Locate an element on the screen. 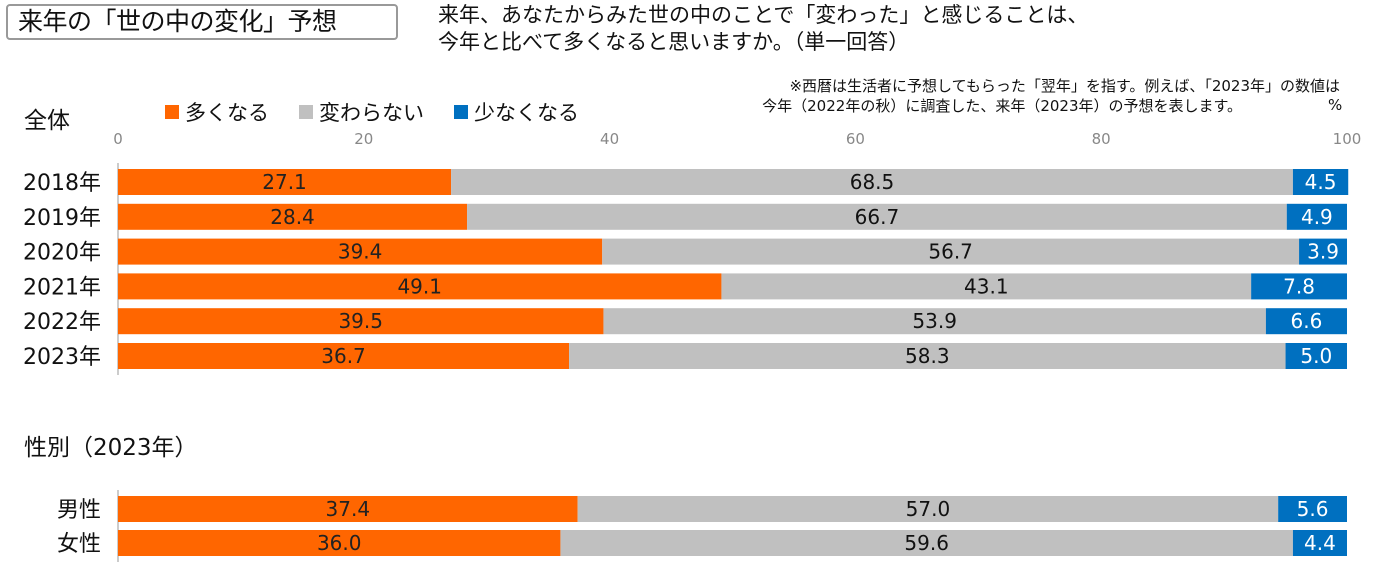 The width and height of the screenshot is (1392, 585). overall-data-label-less-0: 4.5 is located at coordinates (1321, 182).